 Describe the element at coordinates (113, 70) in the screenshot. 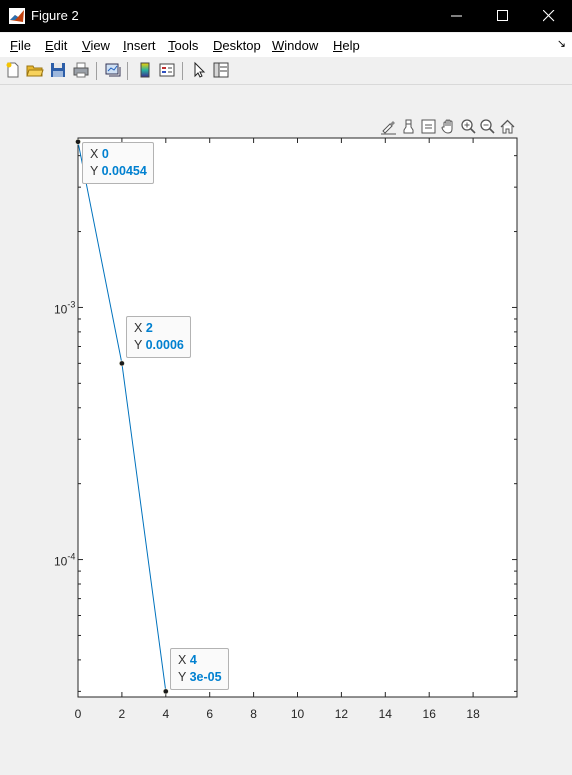

I see `link-plot-icon` at that location.